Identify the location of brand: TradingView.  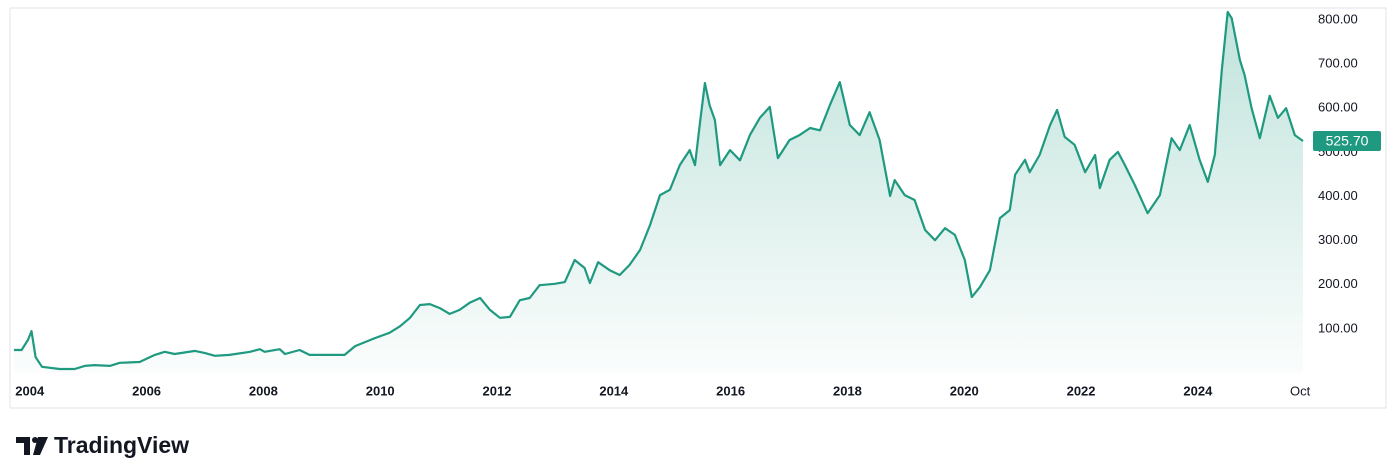
(121, 445).